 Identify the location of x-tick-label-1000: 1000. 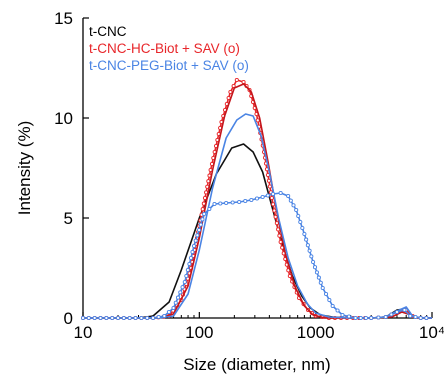
(316, 332).